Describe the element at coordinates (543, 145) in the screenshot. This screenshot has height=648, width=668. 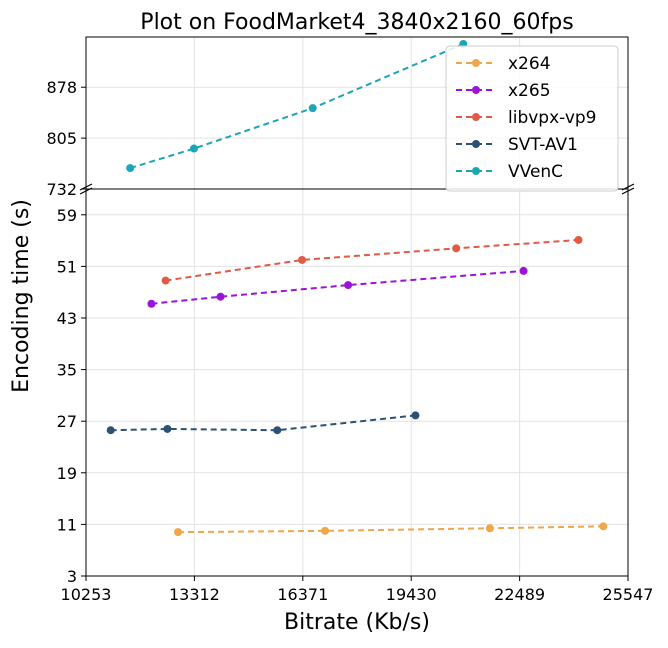
I see `legend-label: SVT-AV1` at that location.